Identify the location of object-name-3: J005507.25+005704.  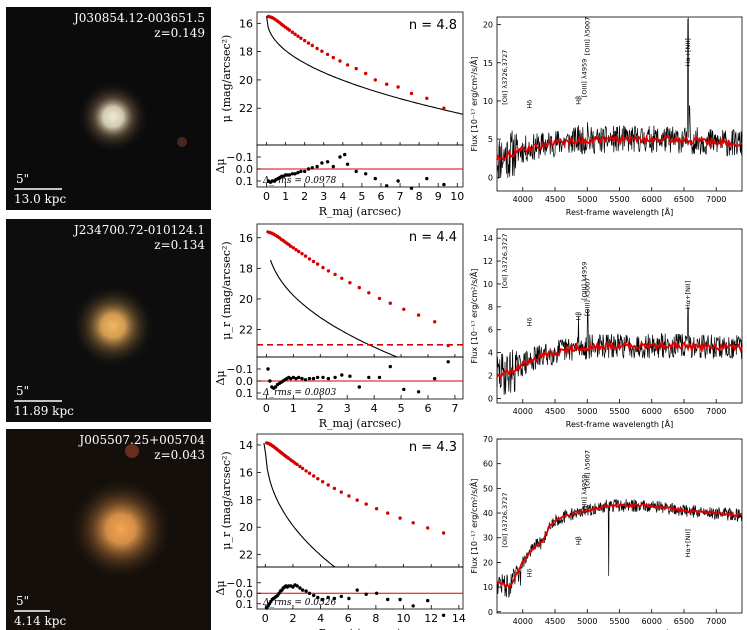
(141, 440).